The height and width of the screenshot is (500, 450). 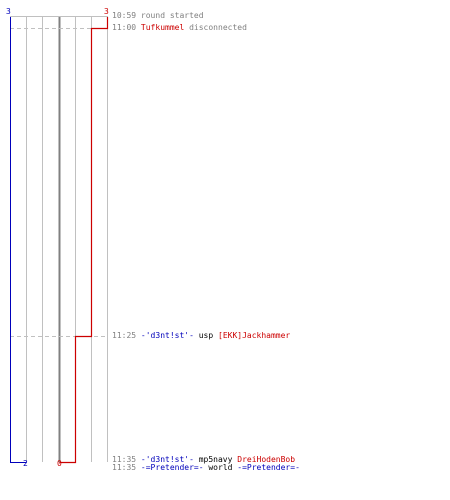 What do you see at coordinates (84, 240) in the screenshot?
I see `red-team-line` at bounding box center [84, 240].